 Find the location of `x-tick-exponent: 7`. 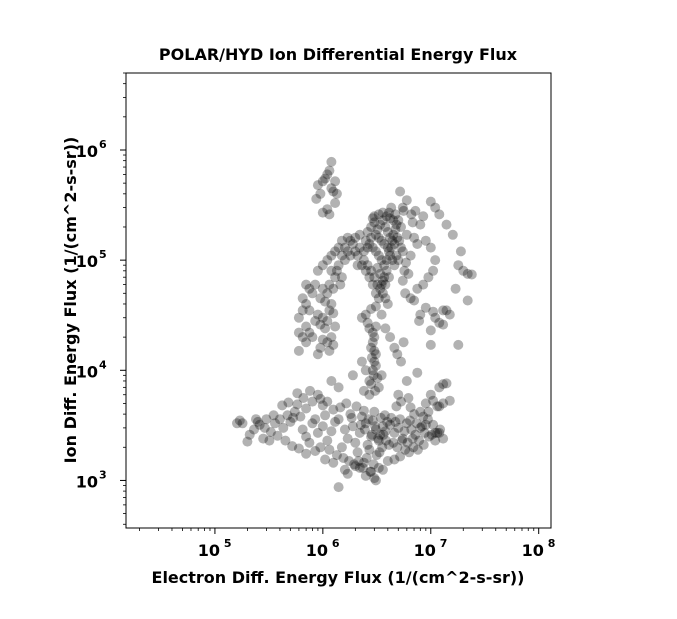

x-tick-exponent: 7 is located at coordinates (444, 543).